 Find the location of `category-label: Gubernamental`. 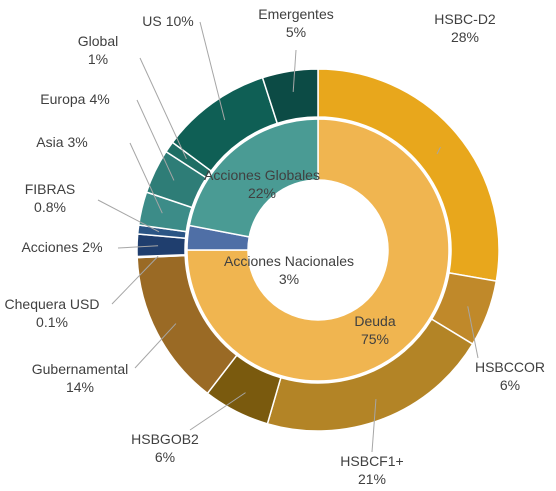

category-label: Gubernamental is located at coordinates (80, 369).